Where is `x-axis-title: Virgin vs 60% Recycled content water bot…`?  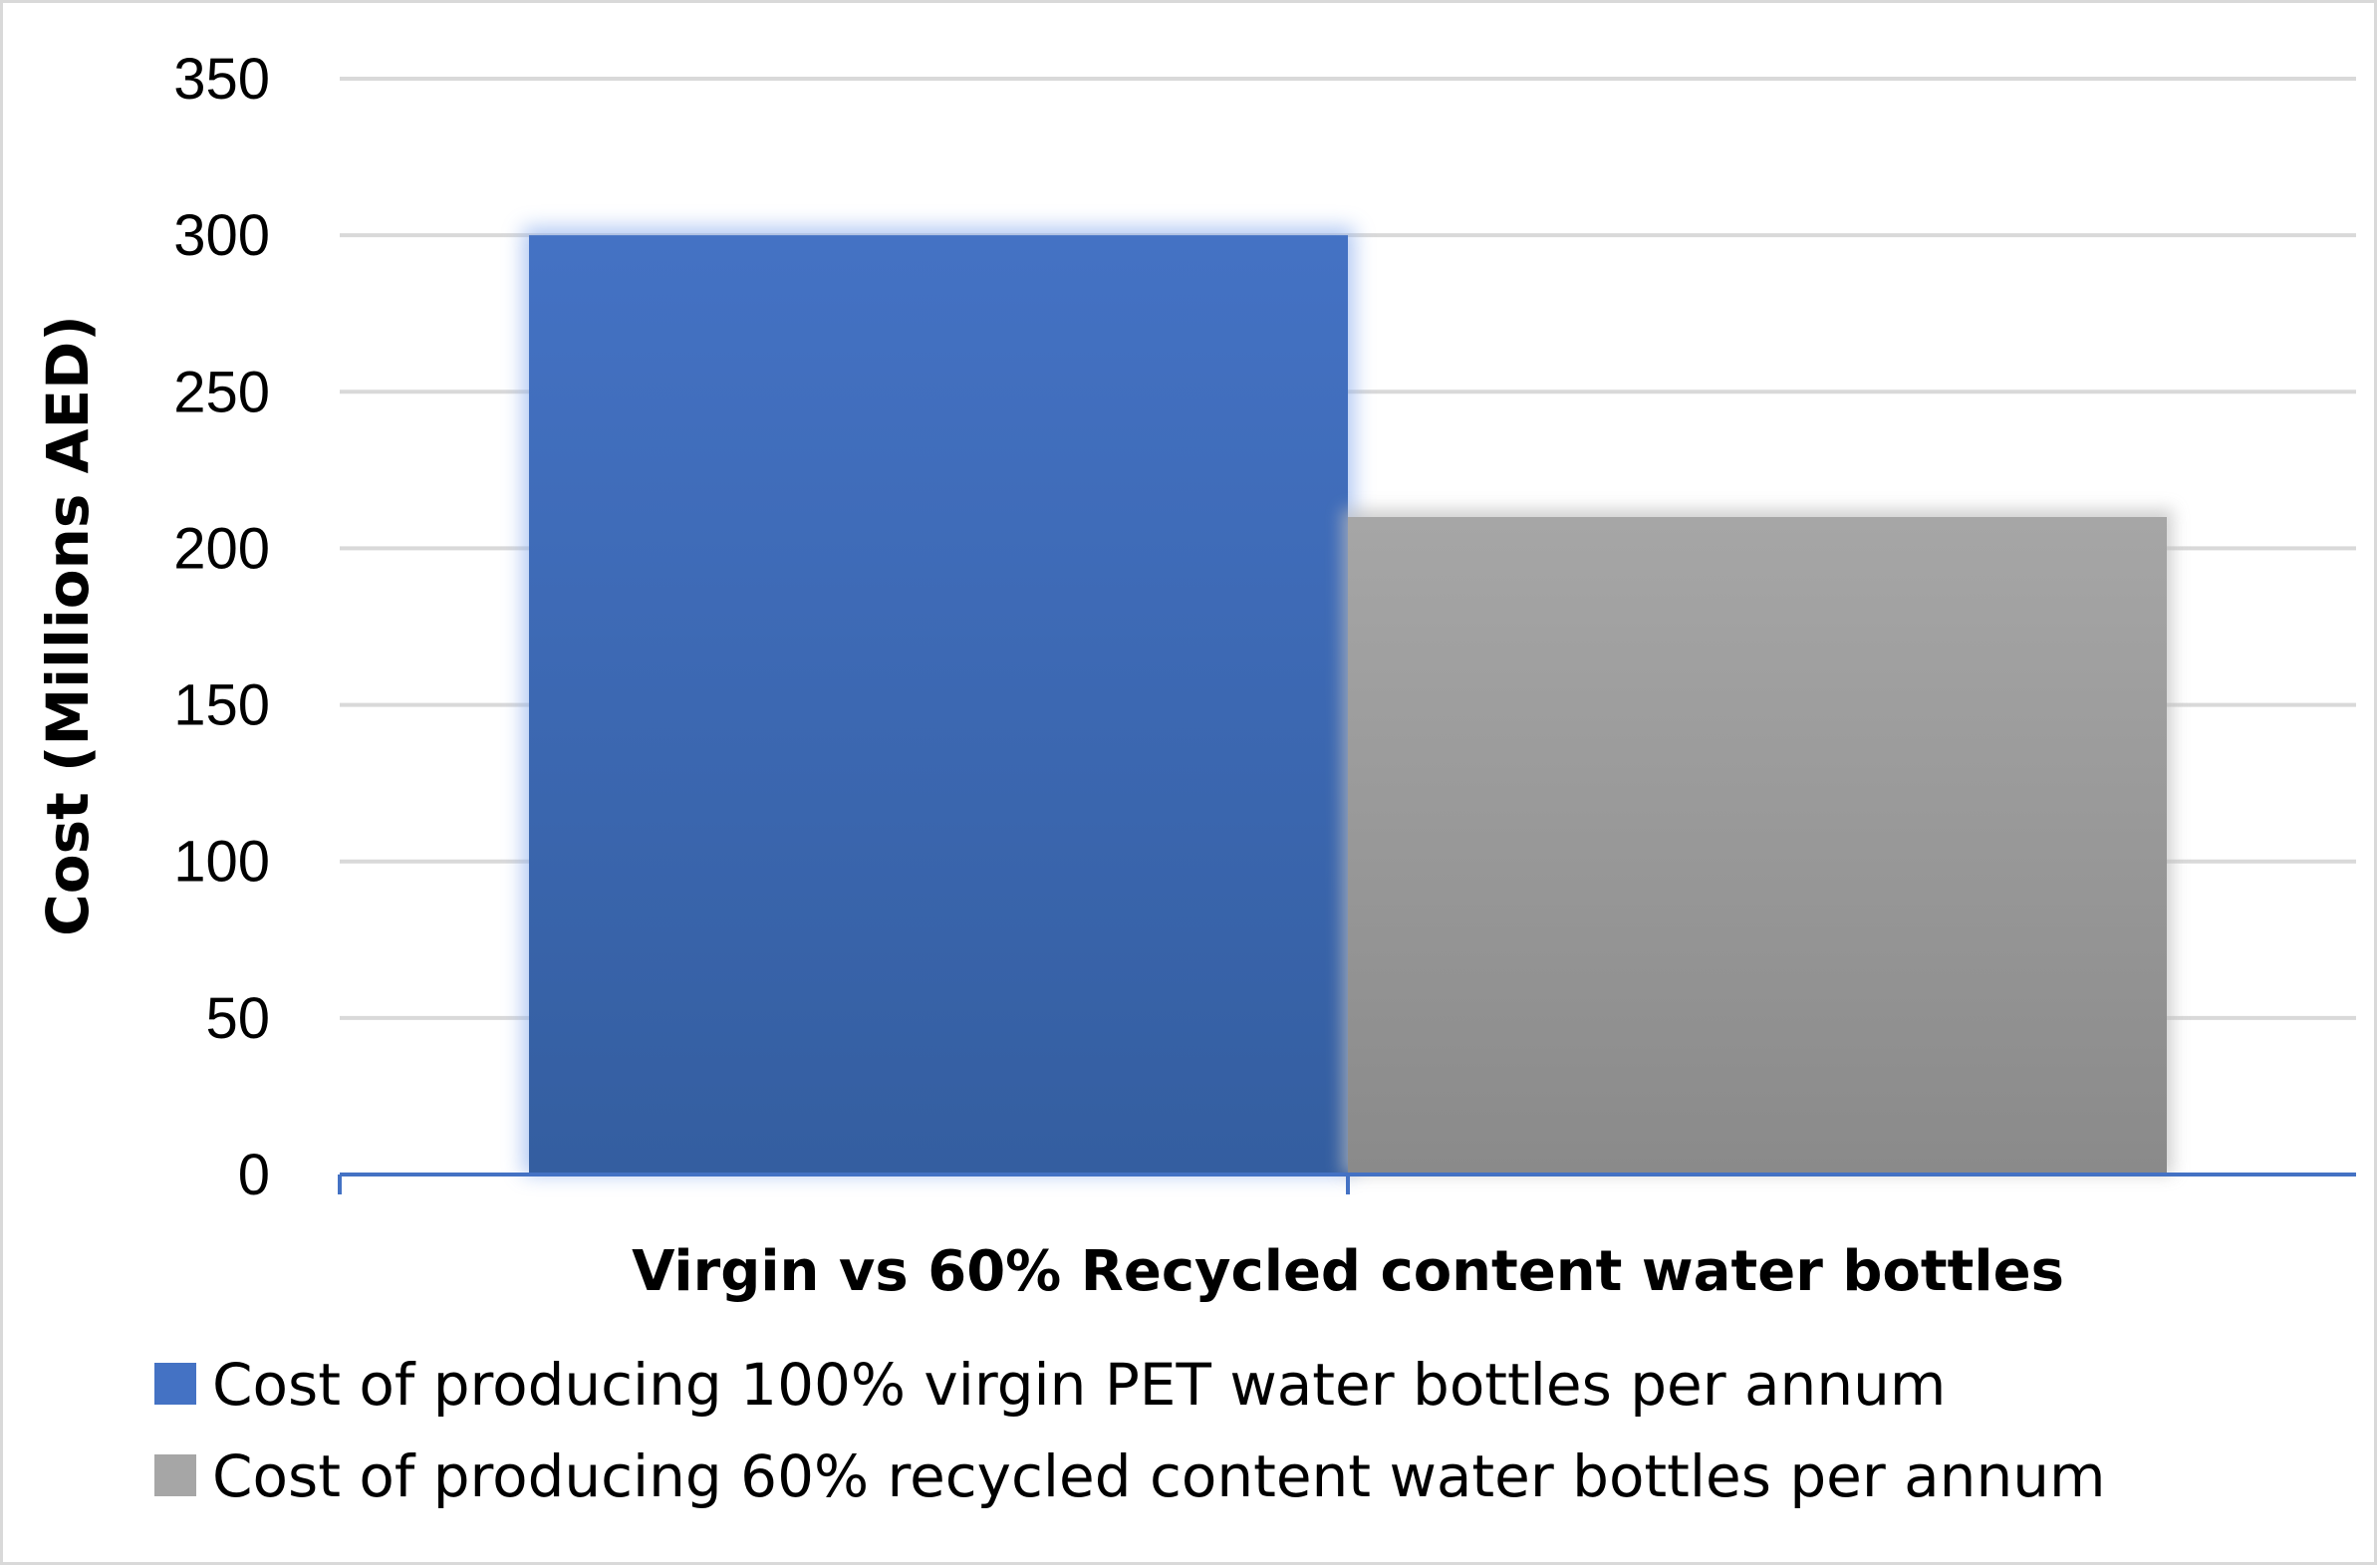 x-axis-title: Virgin vs 60% Recycled content water bot… is located at coordinates (1348, 1271).